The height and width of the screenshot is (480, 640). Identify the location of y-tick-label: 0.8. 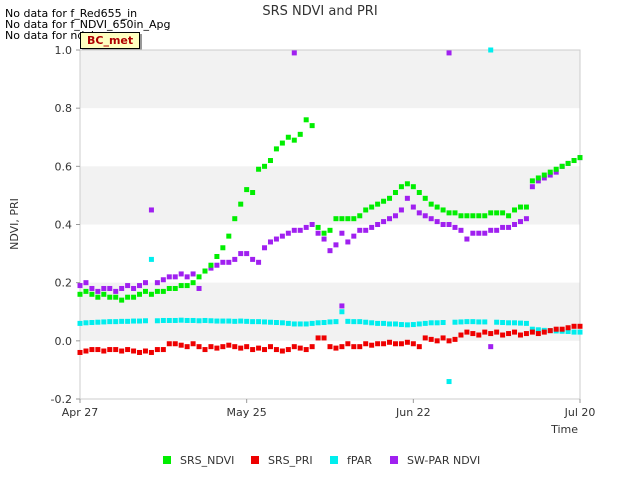
(64, 108).